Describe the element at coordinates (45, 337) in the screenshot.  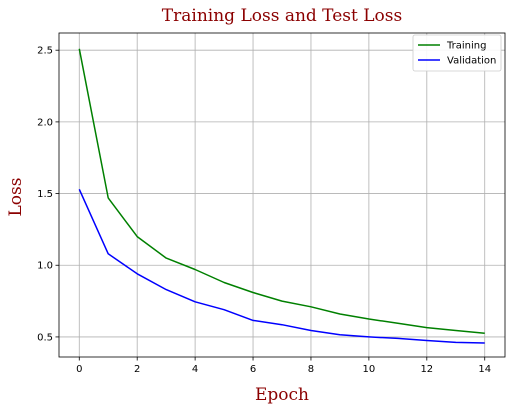
I see `y-tick-label: 0.5` at that location.